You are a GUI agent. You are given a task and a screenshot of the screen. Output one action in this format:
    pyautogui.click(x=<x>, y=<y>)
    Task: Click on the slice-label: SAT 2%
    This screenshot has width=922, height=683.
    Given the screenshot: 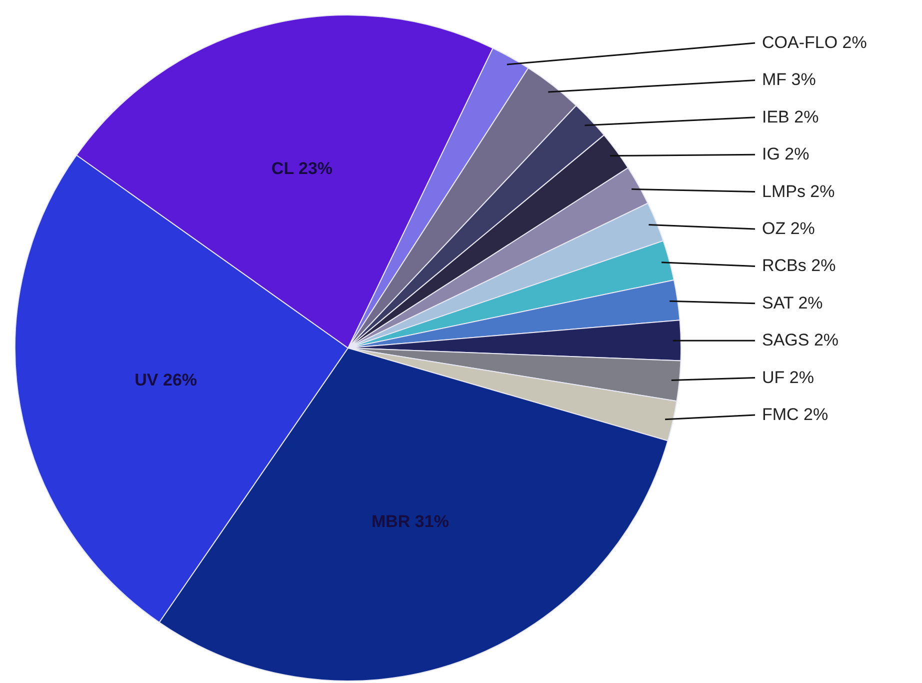 What is the action you would take?
    pyautogui.click(x=792, y=302)
    